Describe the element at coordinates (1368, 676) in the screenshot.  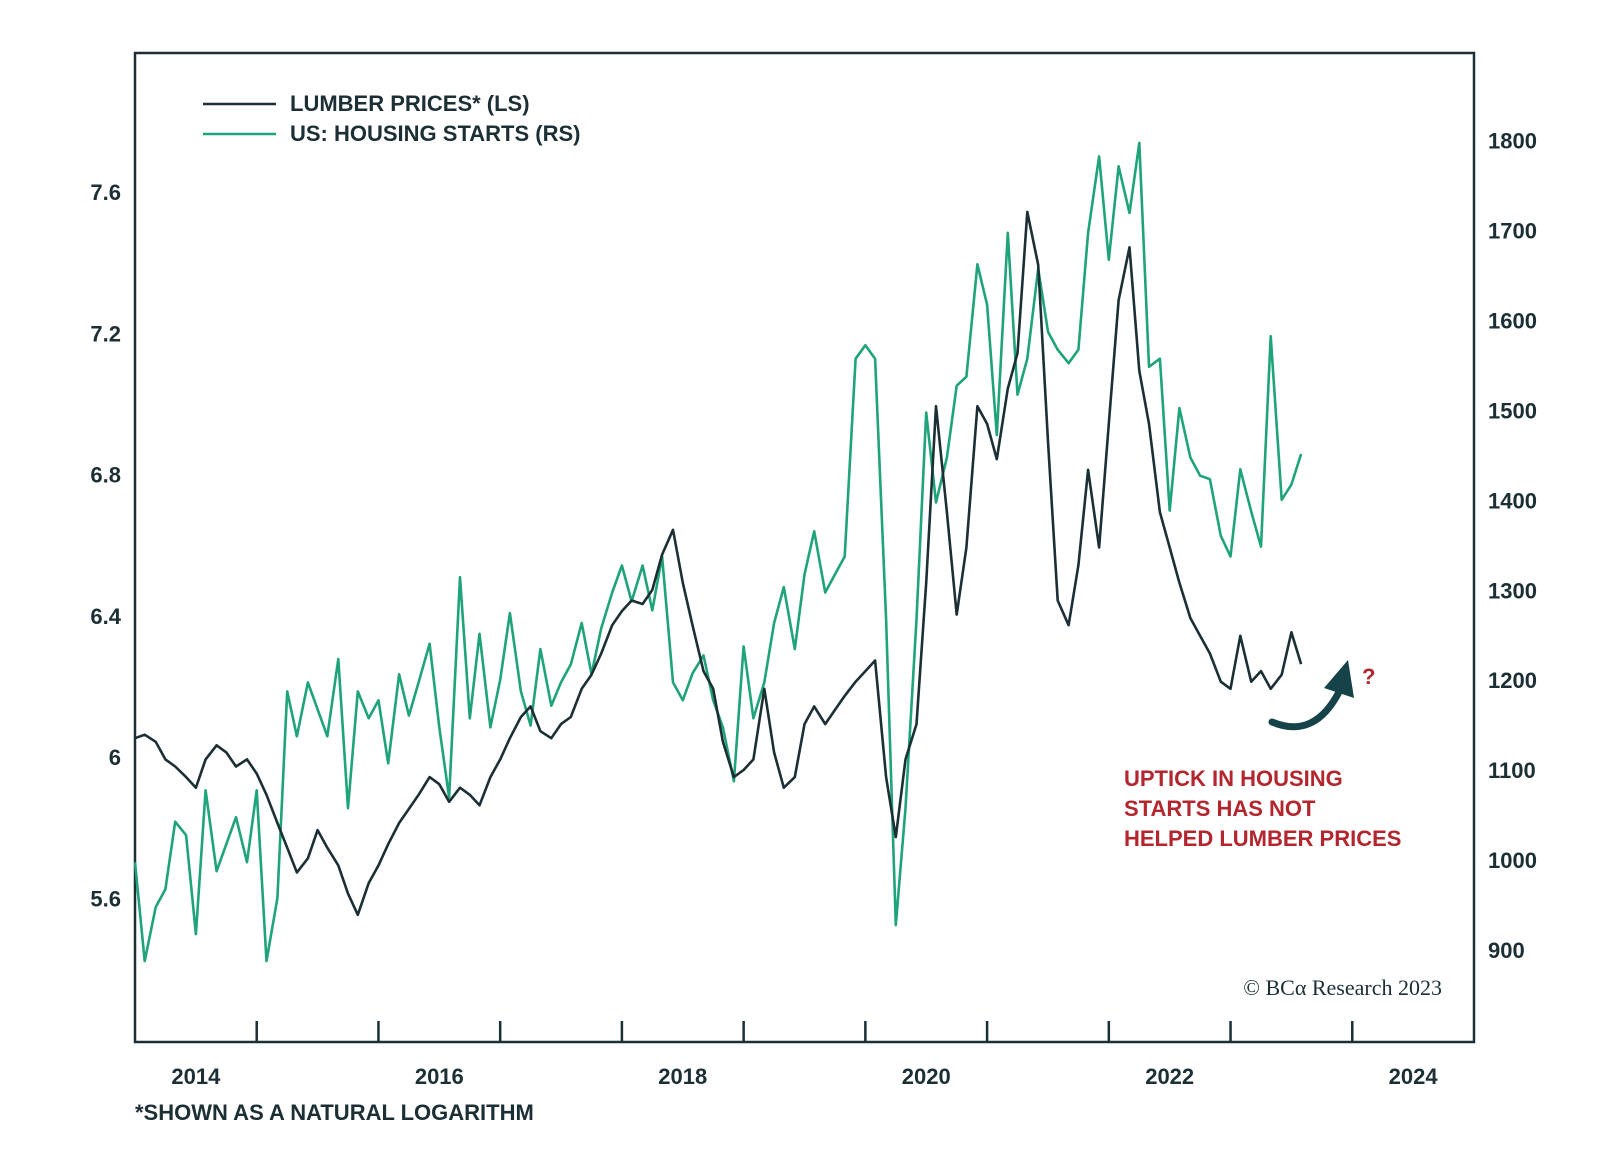
I see `annotation-mark: ?` at that location.